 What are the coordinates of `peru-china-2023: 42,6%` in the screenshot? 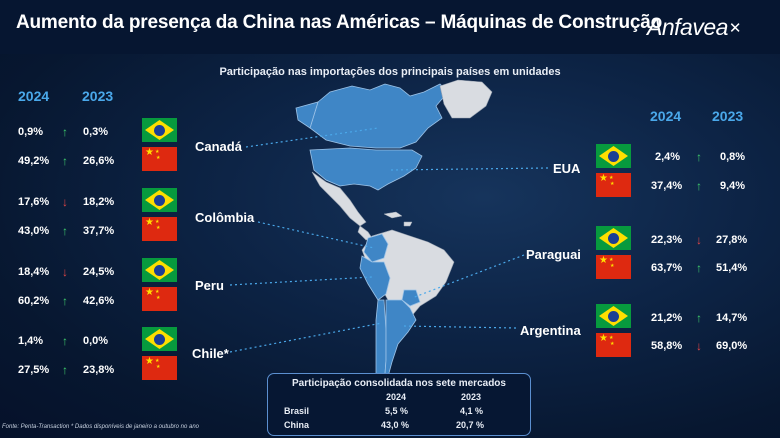 It's located at (99, 301).